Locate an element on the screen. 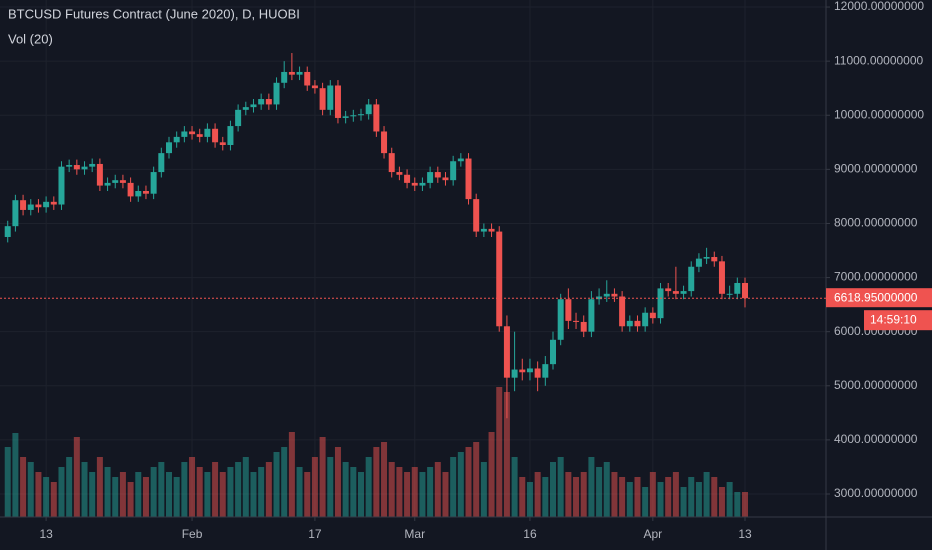 This screenshot has height=550, width=932. y-tick-label: 3000.00000000 is located at coordinates (876, 493).